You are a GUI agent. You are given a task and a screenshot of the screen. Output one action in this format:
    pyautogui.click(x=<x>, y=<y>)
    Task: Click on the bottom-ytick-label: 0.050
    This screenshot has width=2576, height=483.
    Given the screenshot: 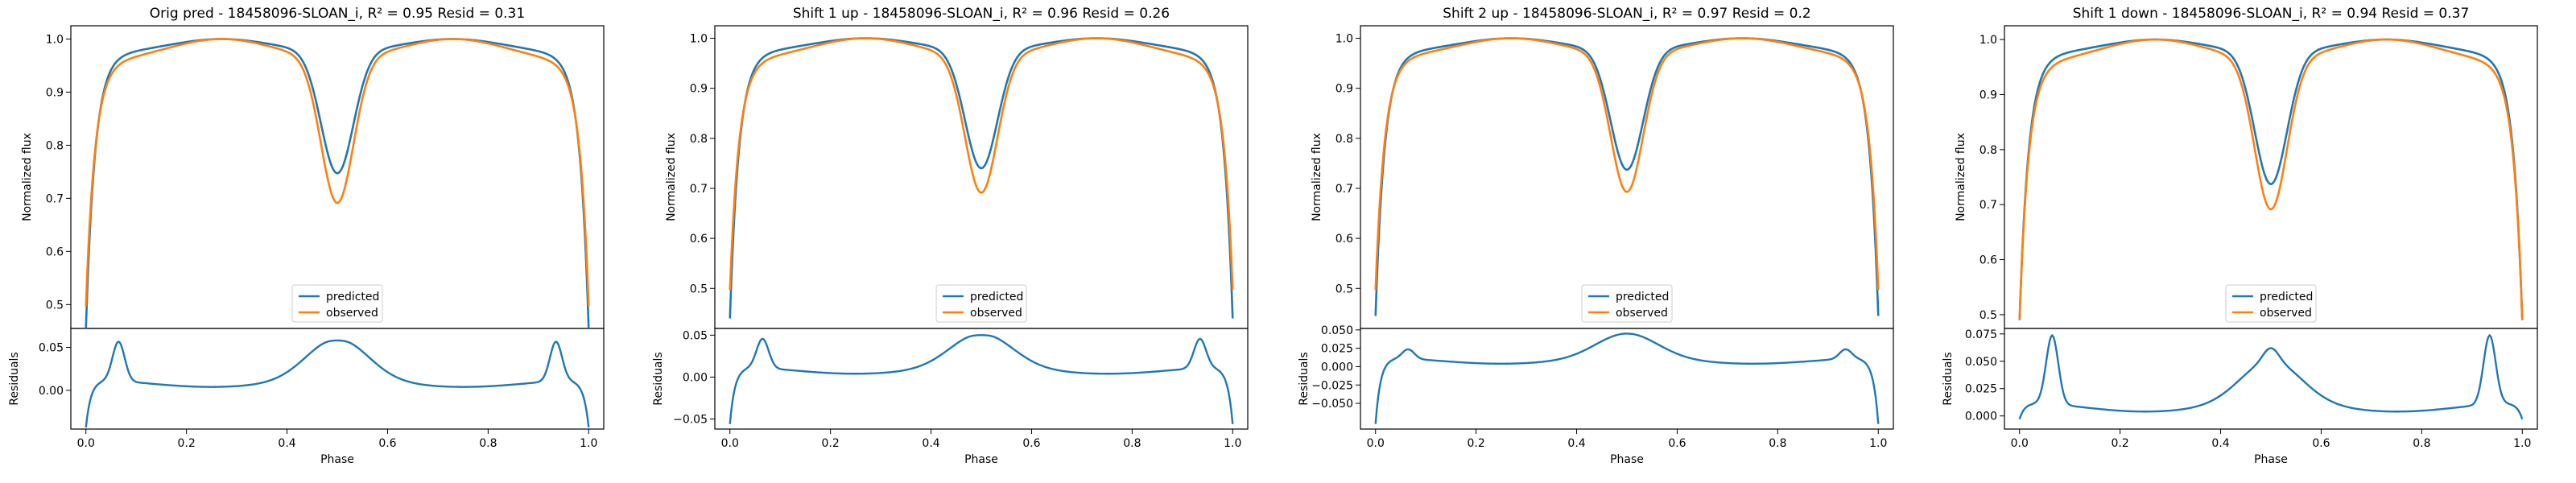 What is the action you would take?
    pyautogui.click(x=1337, y=330)
    